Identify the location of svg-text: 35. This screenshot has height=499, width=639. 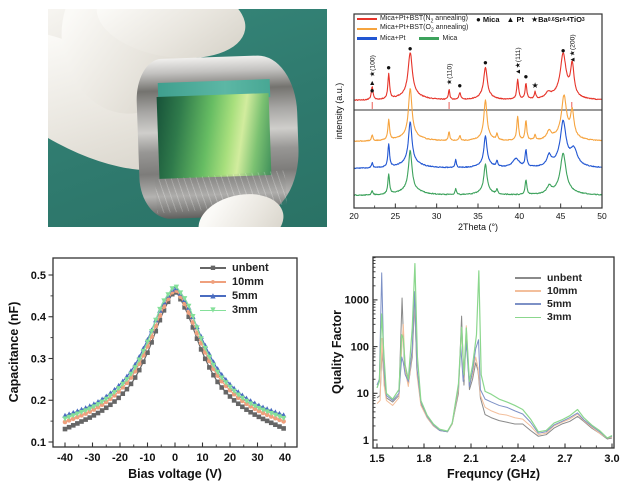
(478, 216).